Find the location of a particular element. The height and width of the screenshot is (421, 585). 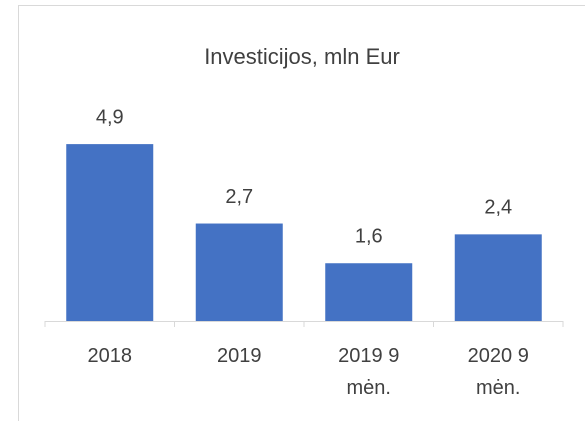

x-tick-label: 2020 9 mėn. is located at coordinates (498, 372).